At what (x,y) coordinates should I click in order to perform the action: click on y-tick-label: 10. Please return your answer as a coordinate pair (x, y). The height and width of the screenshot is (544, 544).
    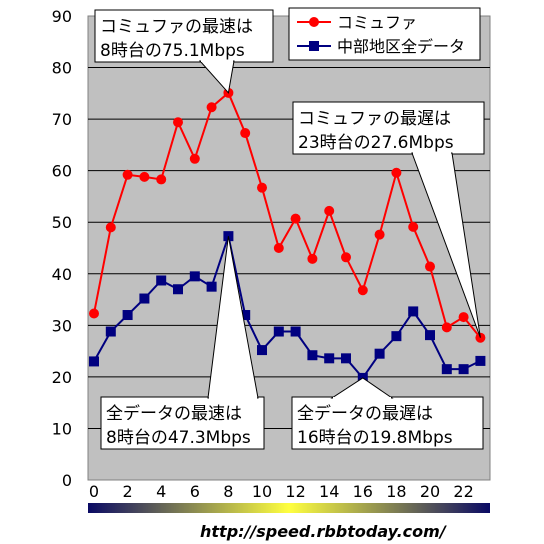
    Looking at the image, I should click on (62, 428).